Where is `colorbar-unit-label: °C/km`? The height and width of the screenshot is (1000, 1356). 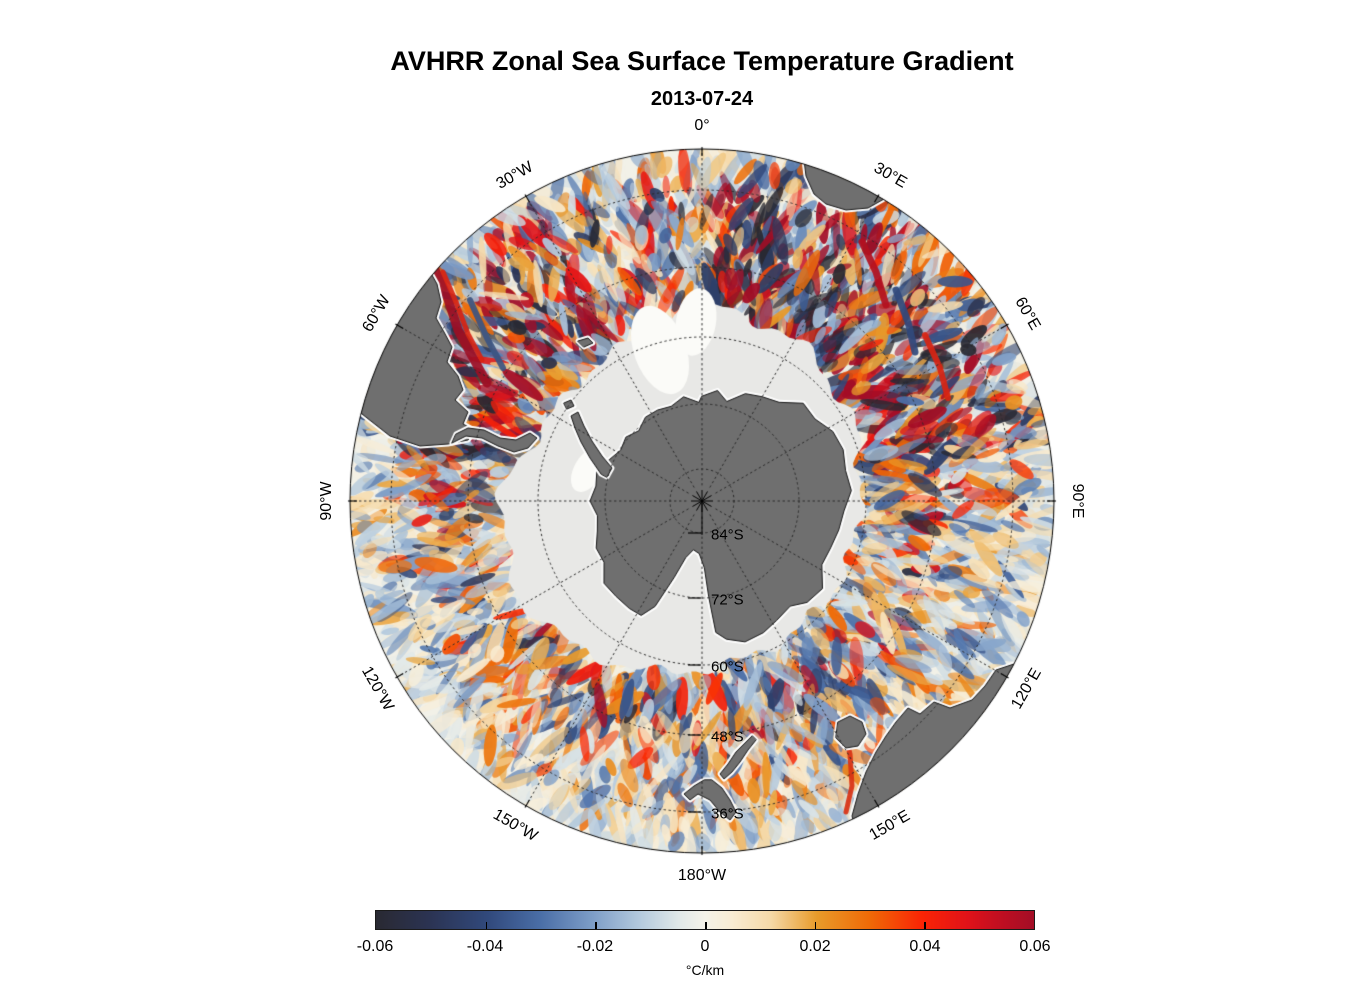
colorbar-unit-label: °C/km is located at coordinates (705, 970).